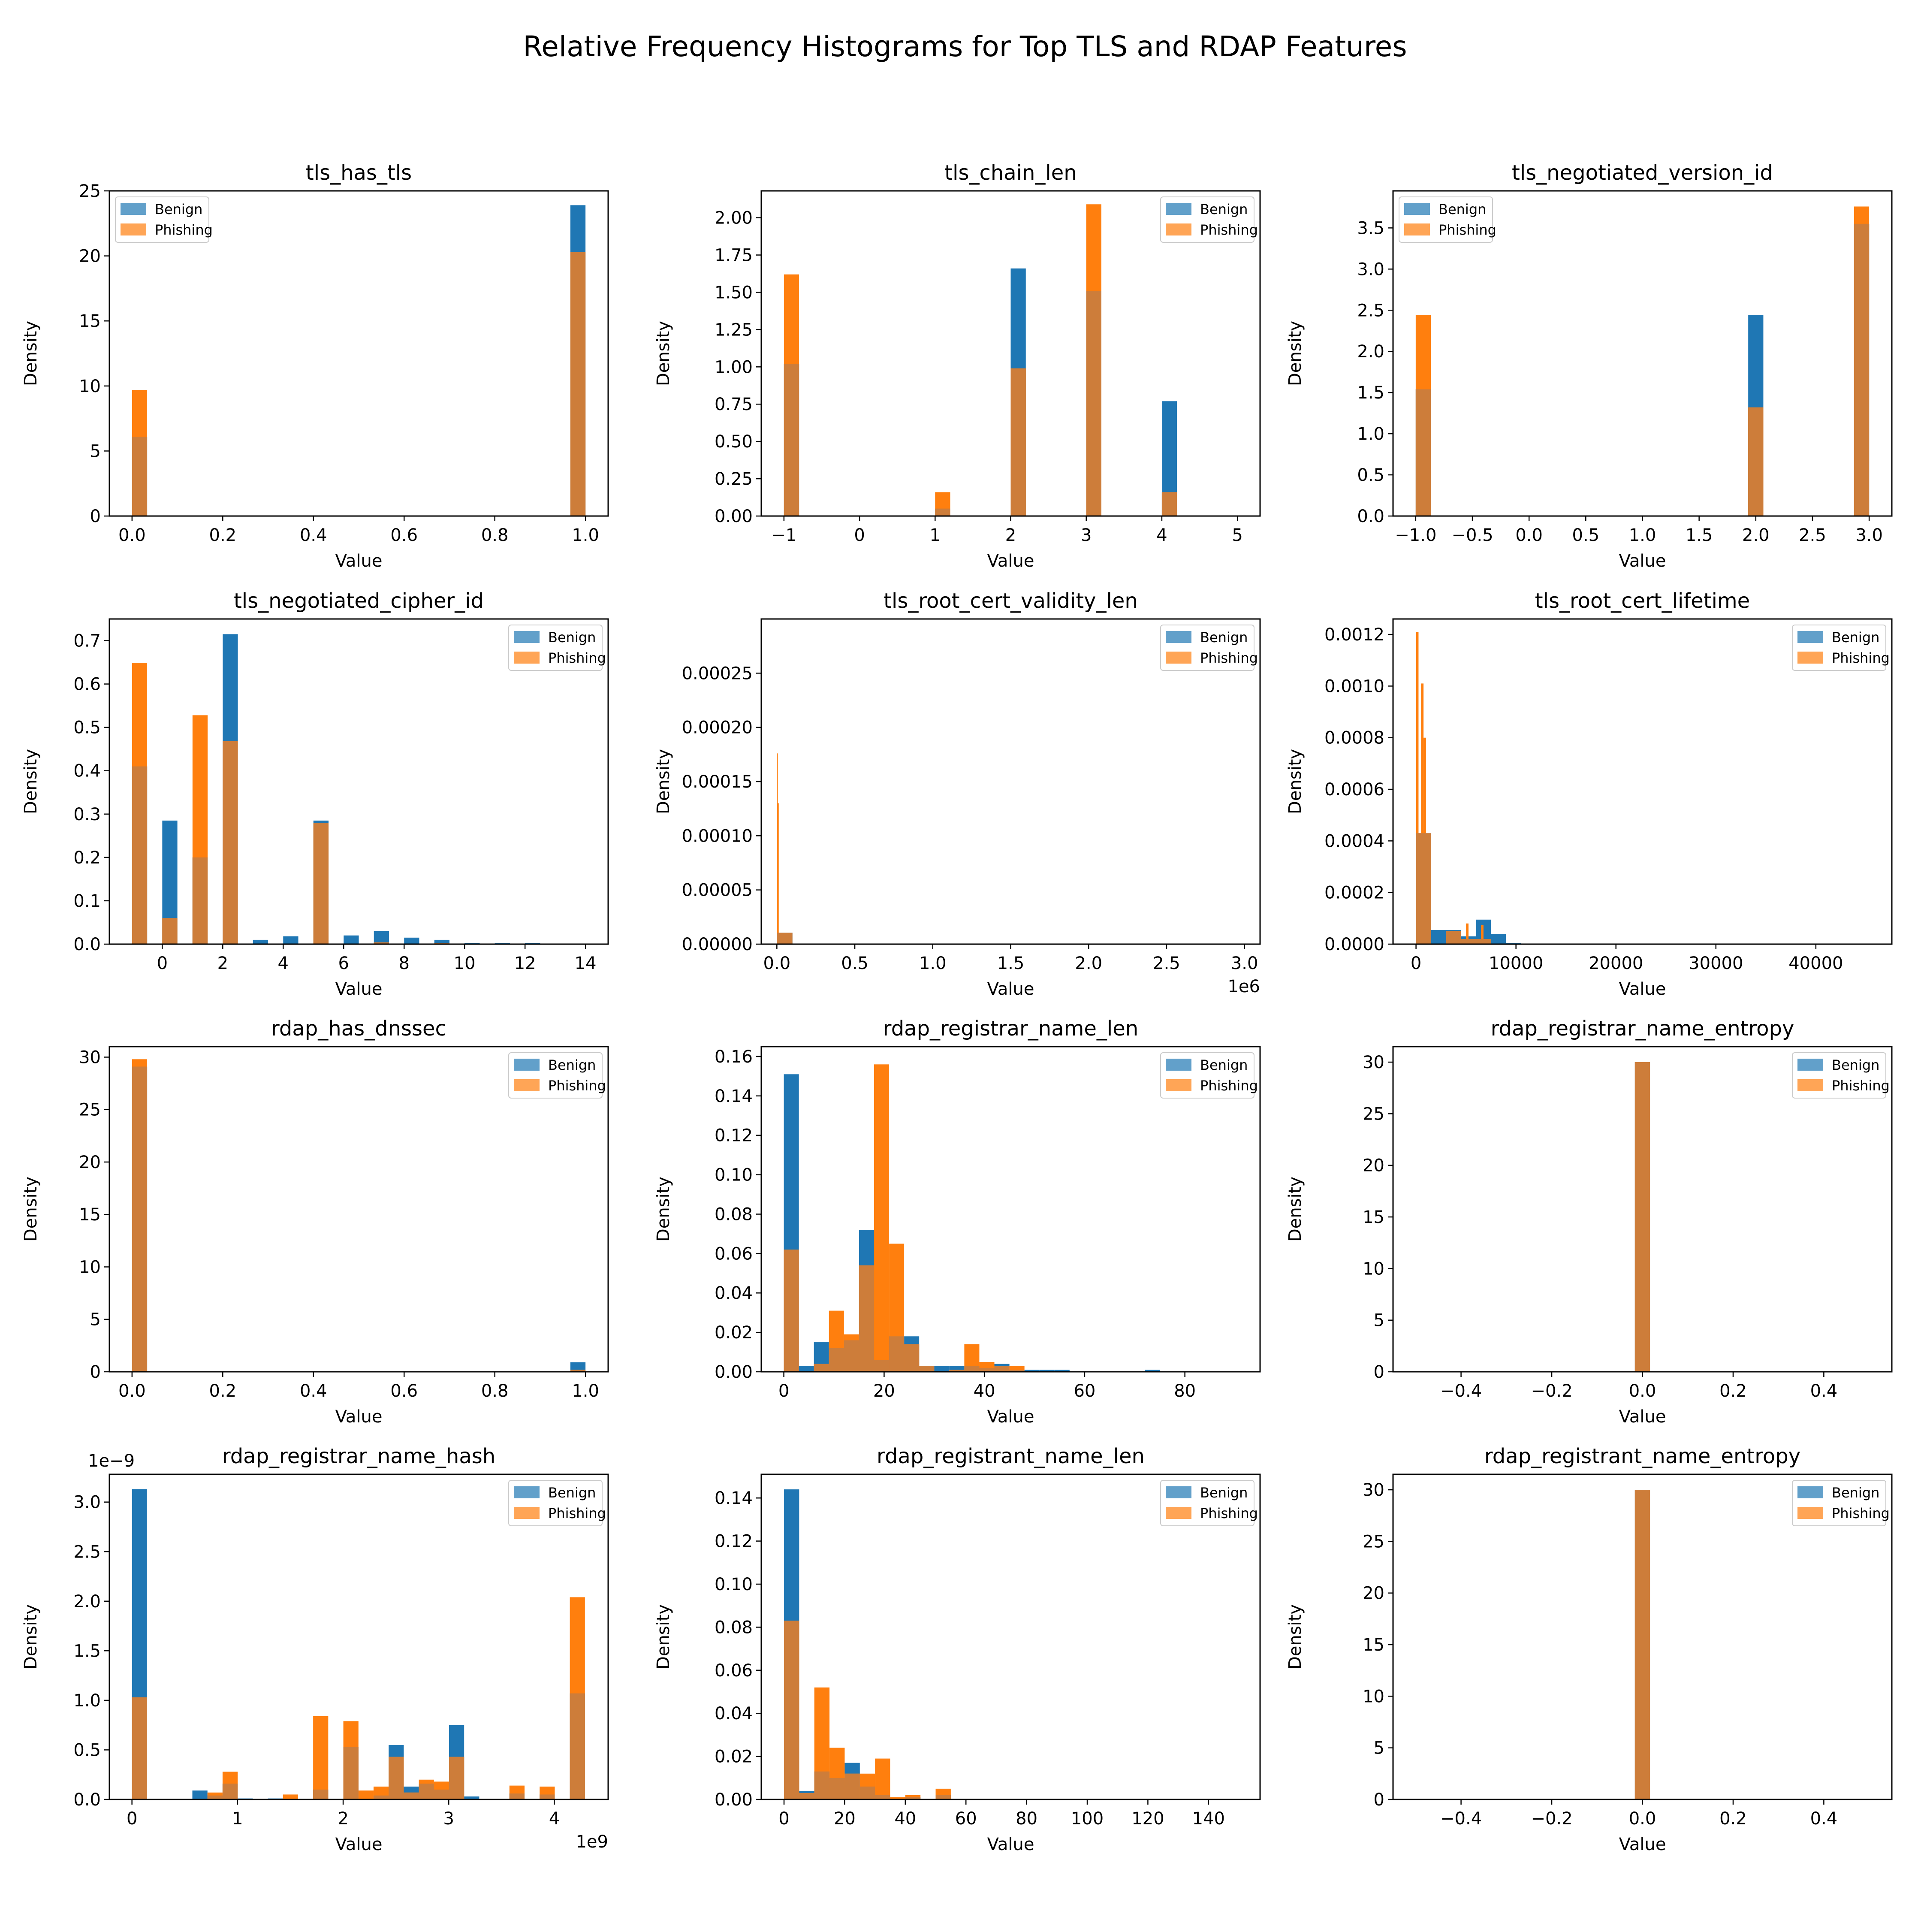 Image resolution: width=1930 pixels, height=1932 pixels. Describe the element at coordinates (359, 561) in the screenshot. I see `x-axis-label: Value` at that location.